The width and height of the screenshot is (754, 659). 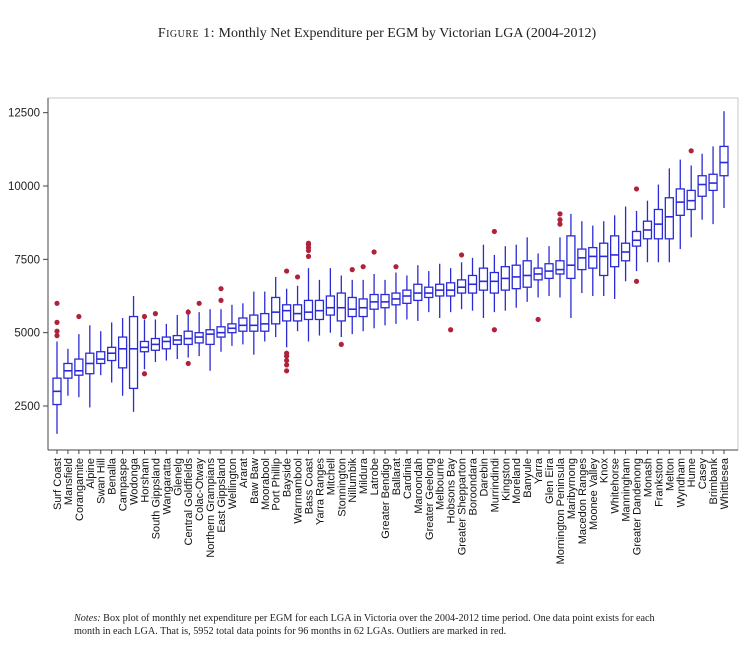 What do you see at coordinates (58, 484) in the screenshot?
I see `x-tick-label: Surf Coast` at bounding box center [58, 484].